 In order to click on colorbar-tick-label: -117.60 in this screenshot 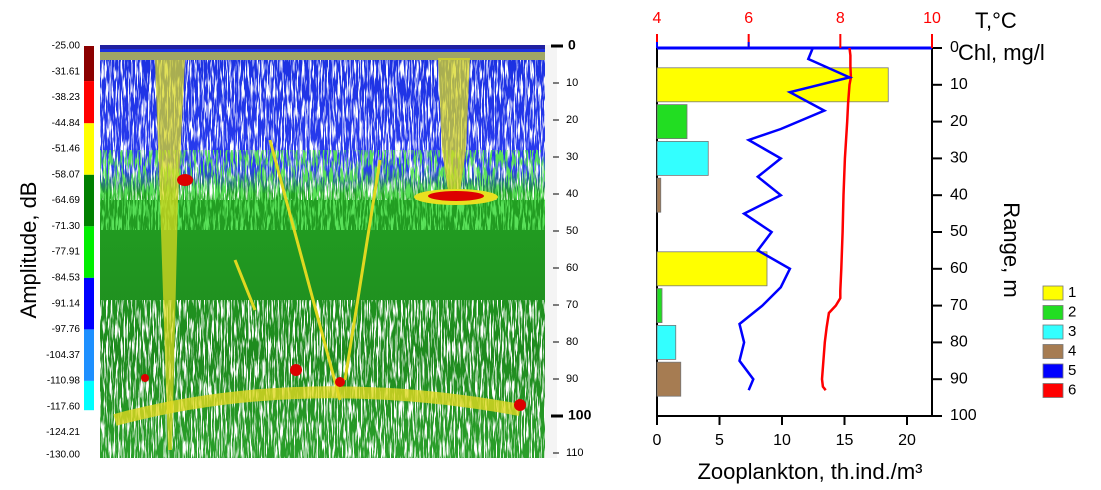, I will do `click(64, 406)`.